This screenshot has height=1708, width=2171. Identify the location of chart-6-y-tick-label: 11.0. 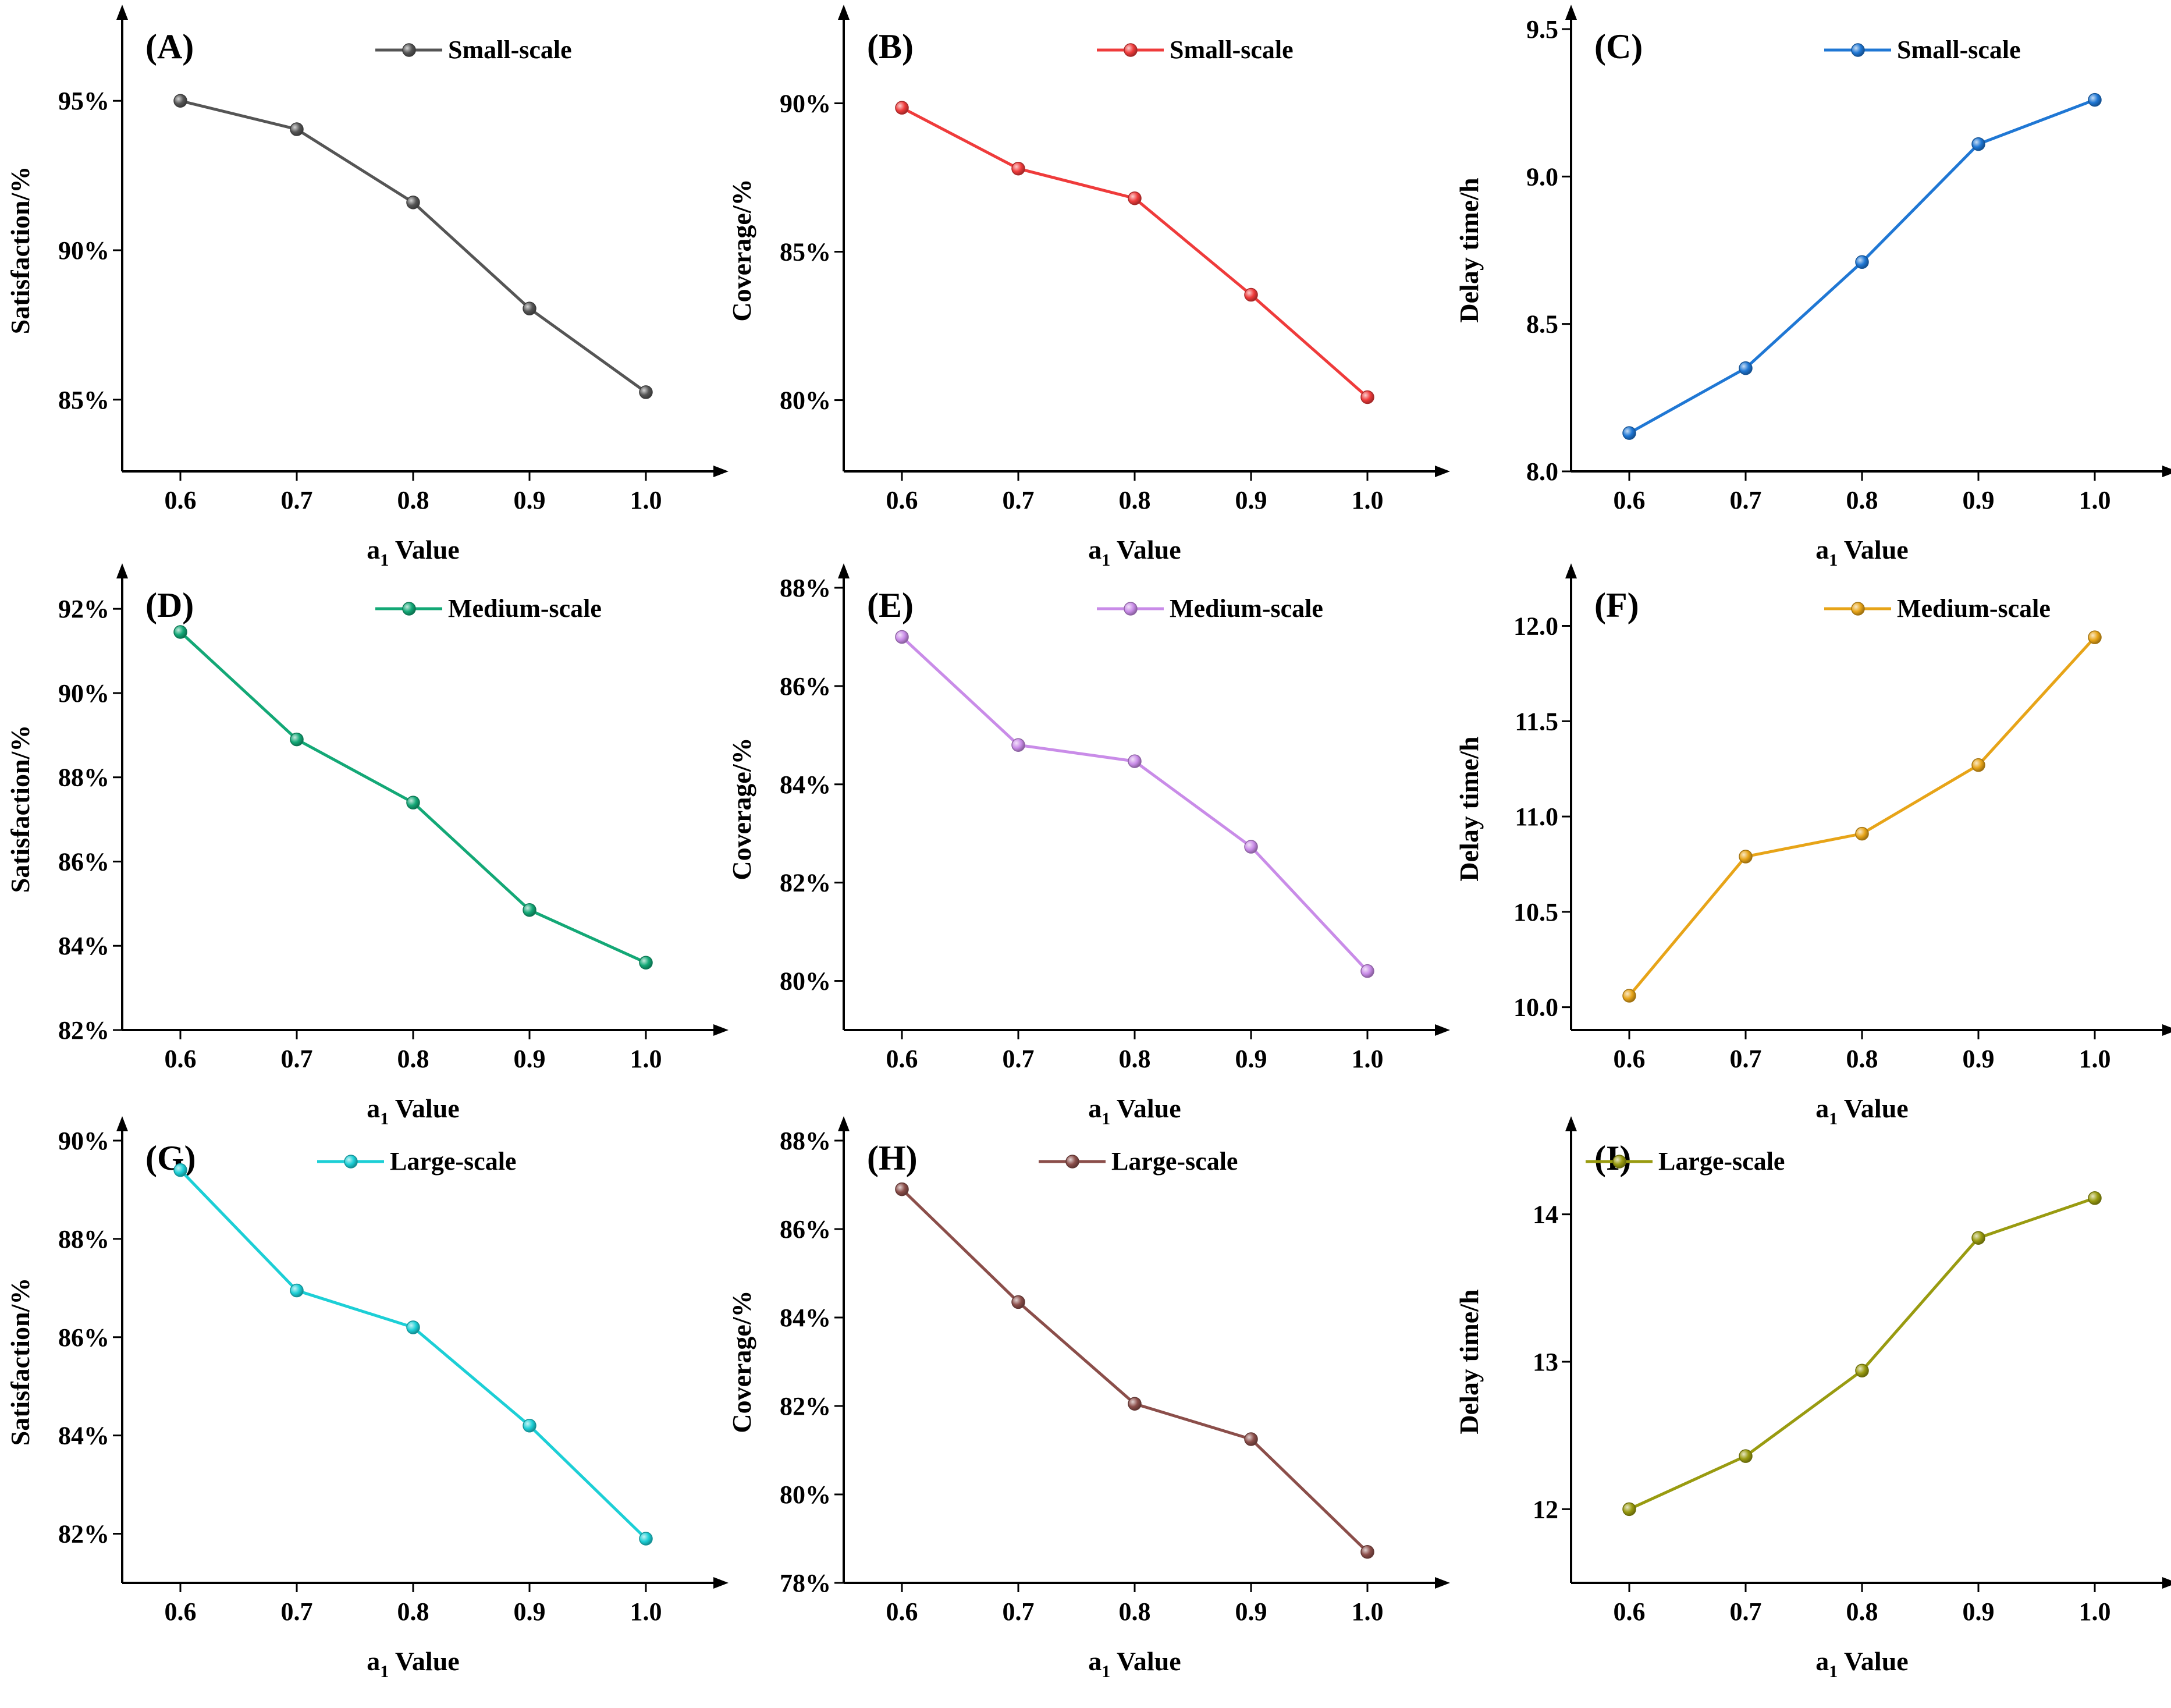
(1536, 816).